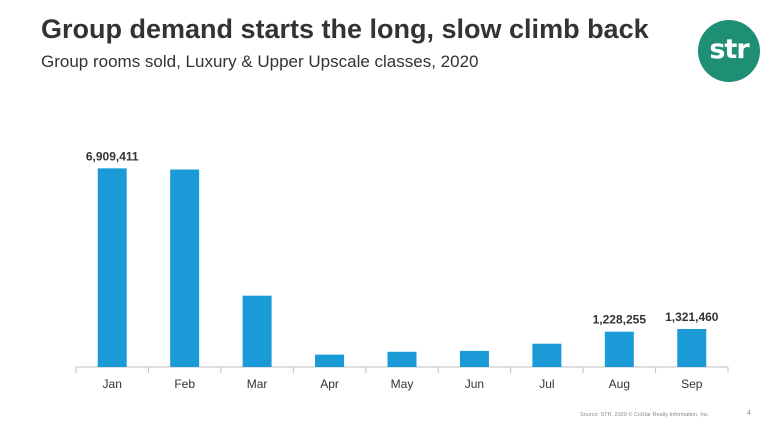 The height and width of the screenshot is (439, 780). Describe the element at coordinates (257, 331) in the screenshot. I see `bar-mar` at that location.